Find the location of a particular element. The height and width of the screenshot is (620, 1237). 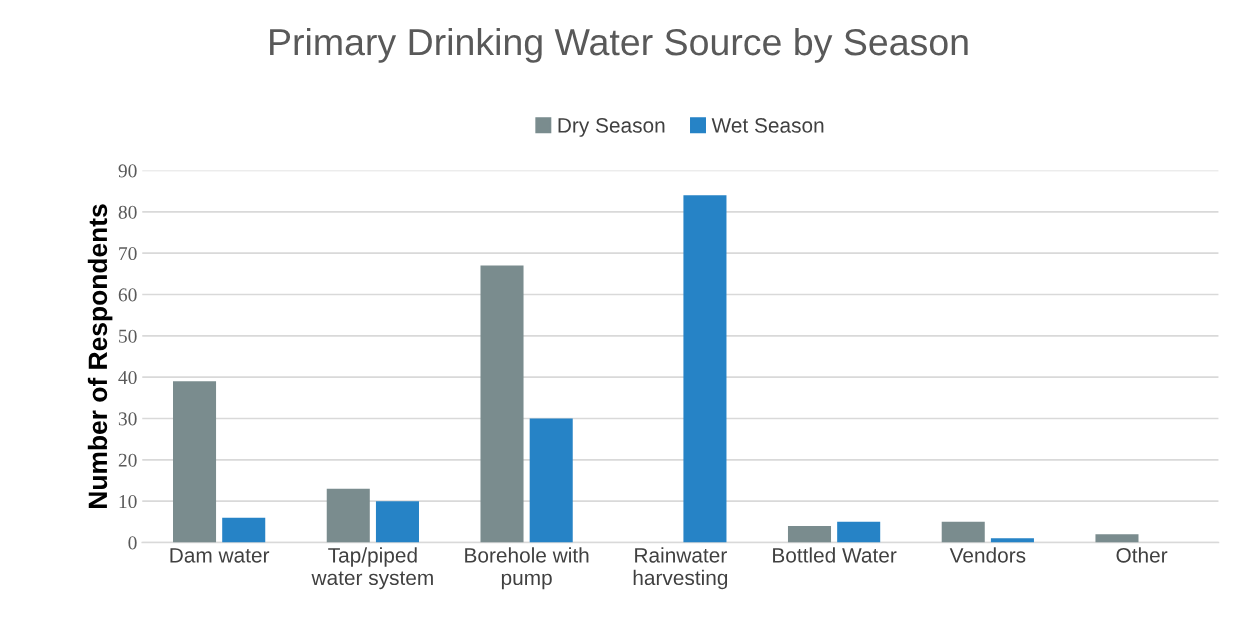

x-tick-label: Other is located at coordinates (1142, 555).